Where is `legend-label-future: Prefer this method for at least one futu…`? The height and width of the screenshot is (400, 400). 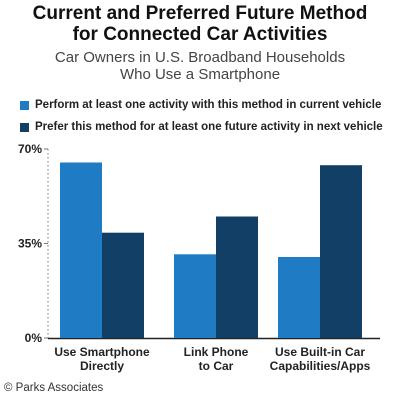
legend-label-future: Prefer this method for at least one futu… is located at coordinates (209, 127).